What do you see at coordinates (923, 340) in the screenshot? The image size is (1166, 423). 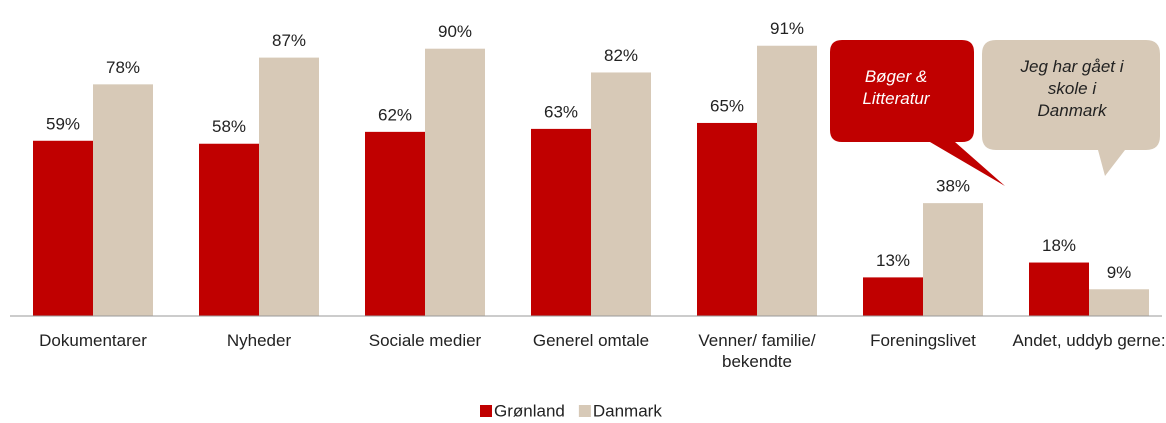 I see `x-tick-label: Foreningslivet` at bounding box center [923, 340].